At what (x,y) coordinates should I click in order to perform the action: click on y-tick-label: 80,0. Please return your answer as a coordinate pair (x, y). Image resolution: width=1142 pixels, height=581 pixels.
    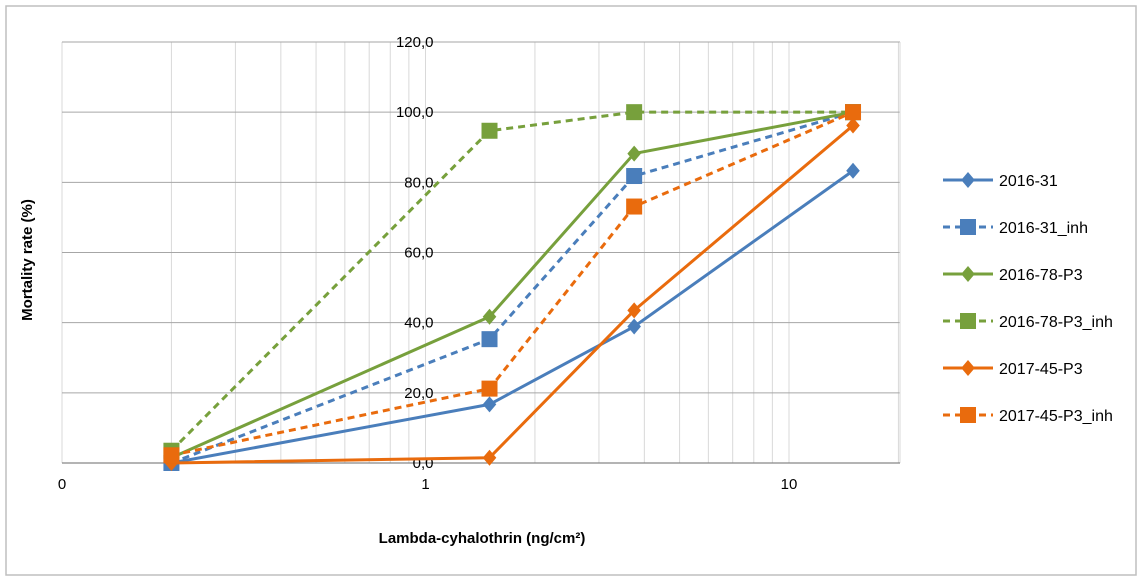
    Looking at the image, I should click on (418, 182).